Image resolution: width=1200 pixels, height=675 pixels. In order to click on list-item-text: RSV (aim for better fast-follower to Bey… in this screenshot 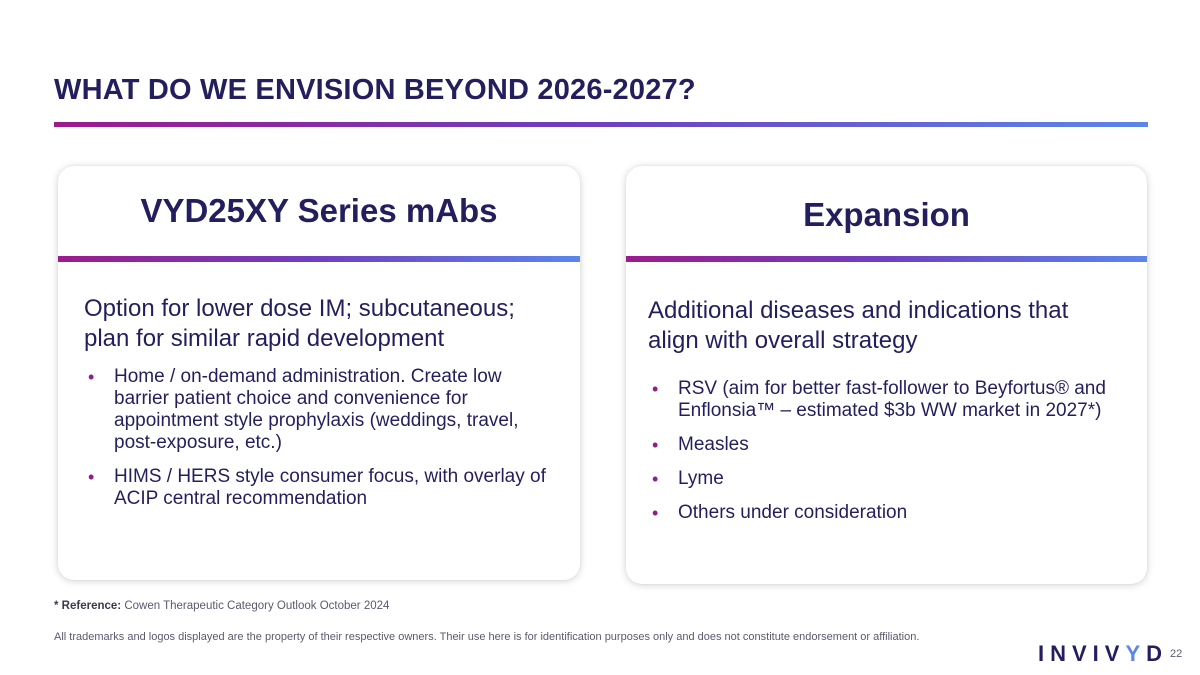, I will do `click(892, 399)`.